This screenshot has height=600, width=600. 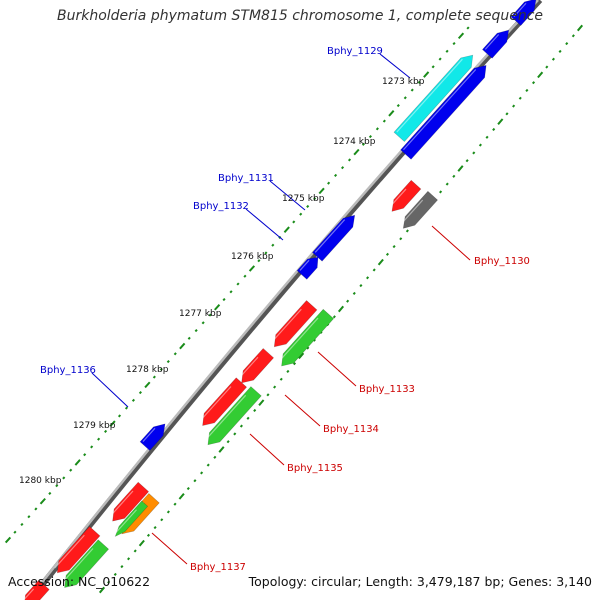 What do you see at coordinates (221, 206) in the screenshot?
I see `gene-label: Bphy_1132` at bounding box center [221, 206].